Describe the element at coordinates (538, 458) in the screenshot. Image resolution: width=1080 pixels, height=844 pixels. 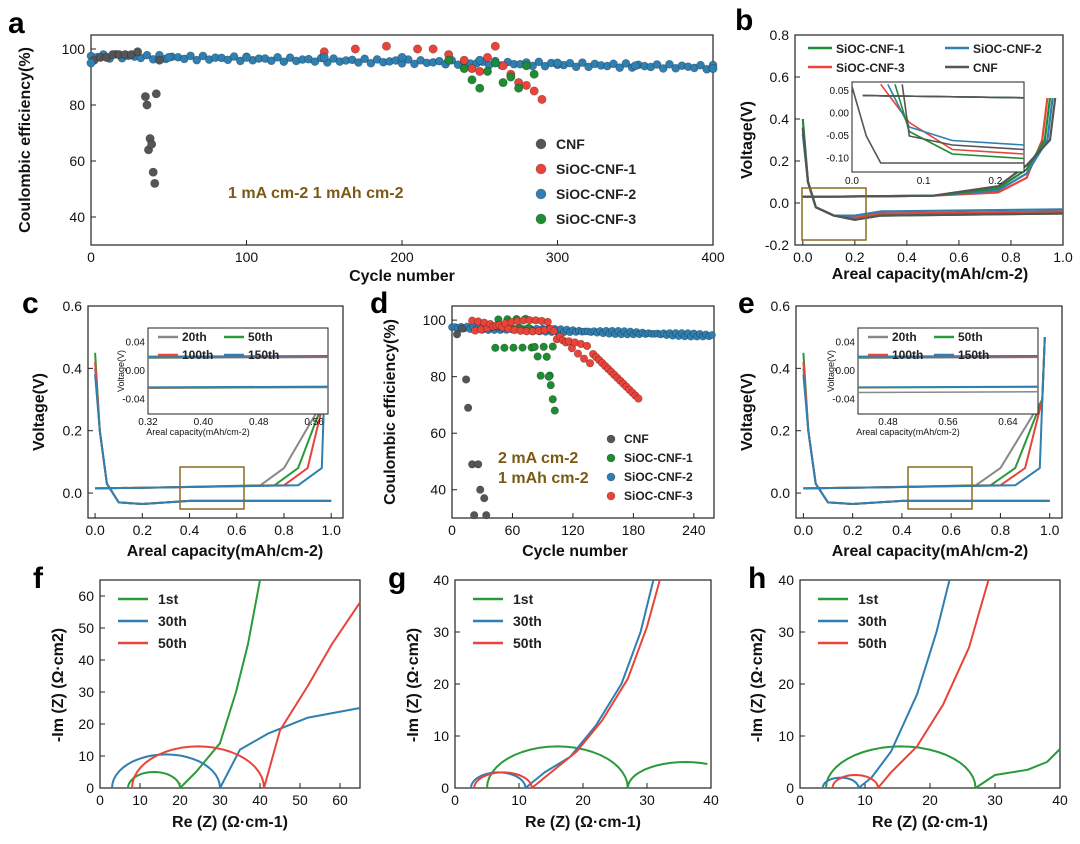
I see `panel-d-annotation-1: 2 mA cm-2` at that location.